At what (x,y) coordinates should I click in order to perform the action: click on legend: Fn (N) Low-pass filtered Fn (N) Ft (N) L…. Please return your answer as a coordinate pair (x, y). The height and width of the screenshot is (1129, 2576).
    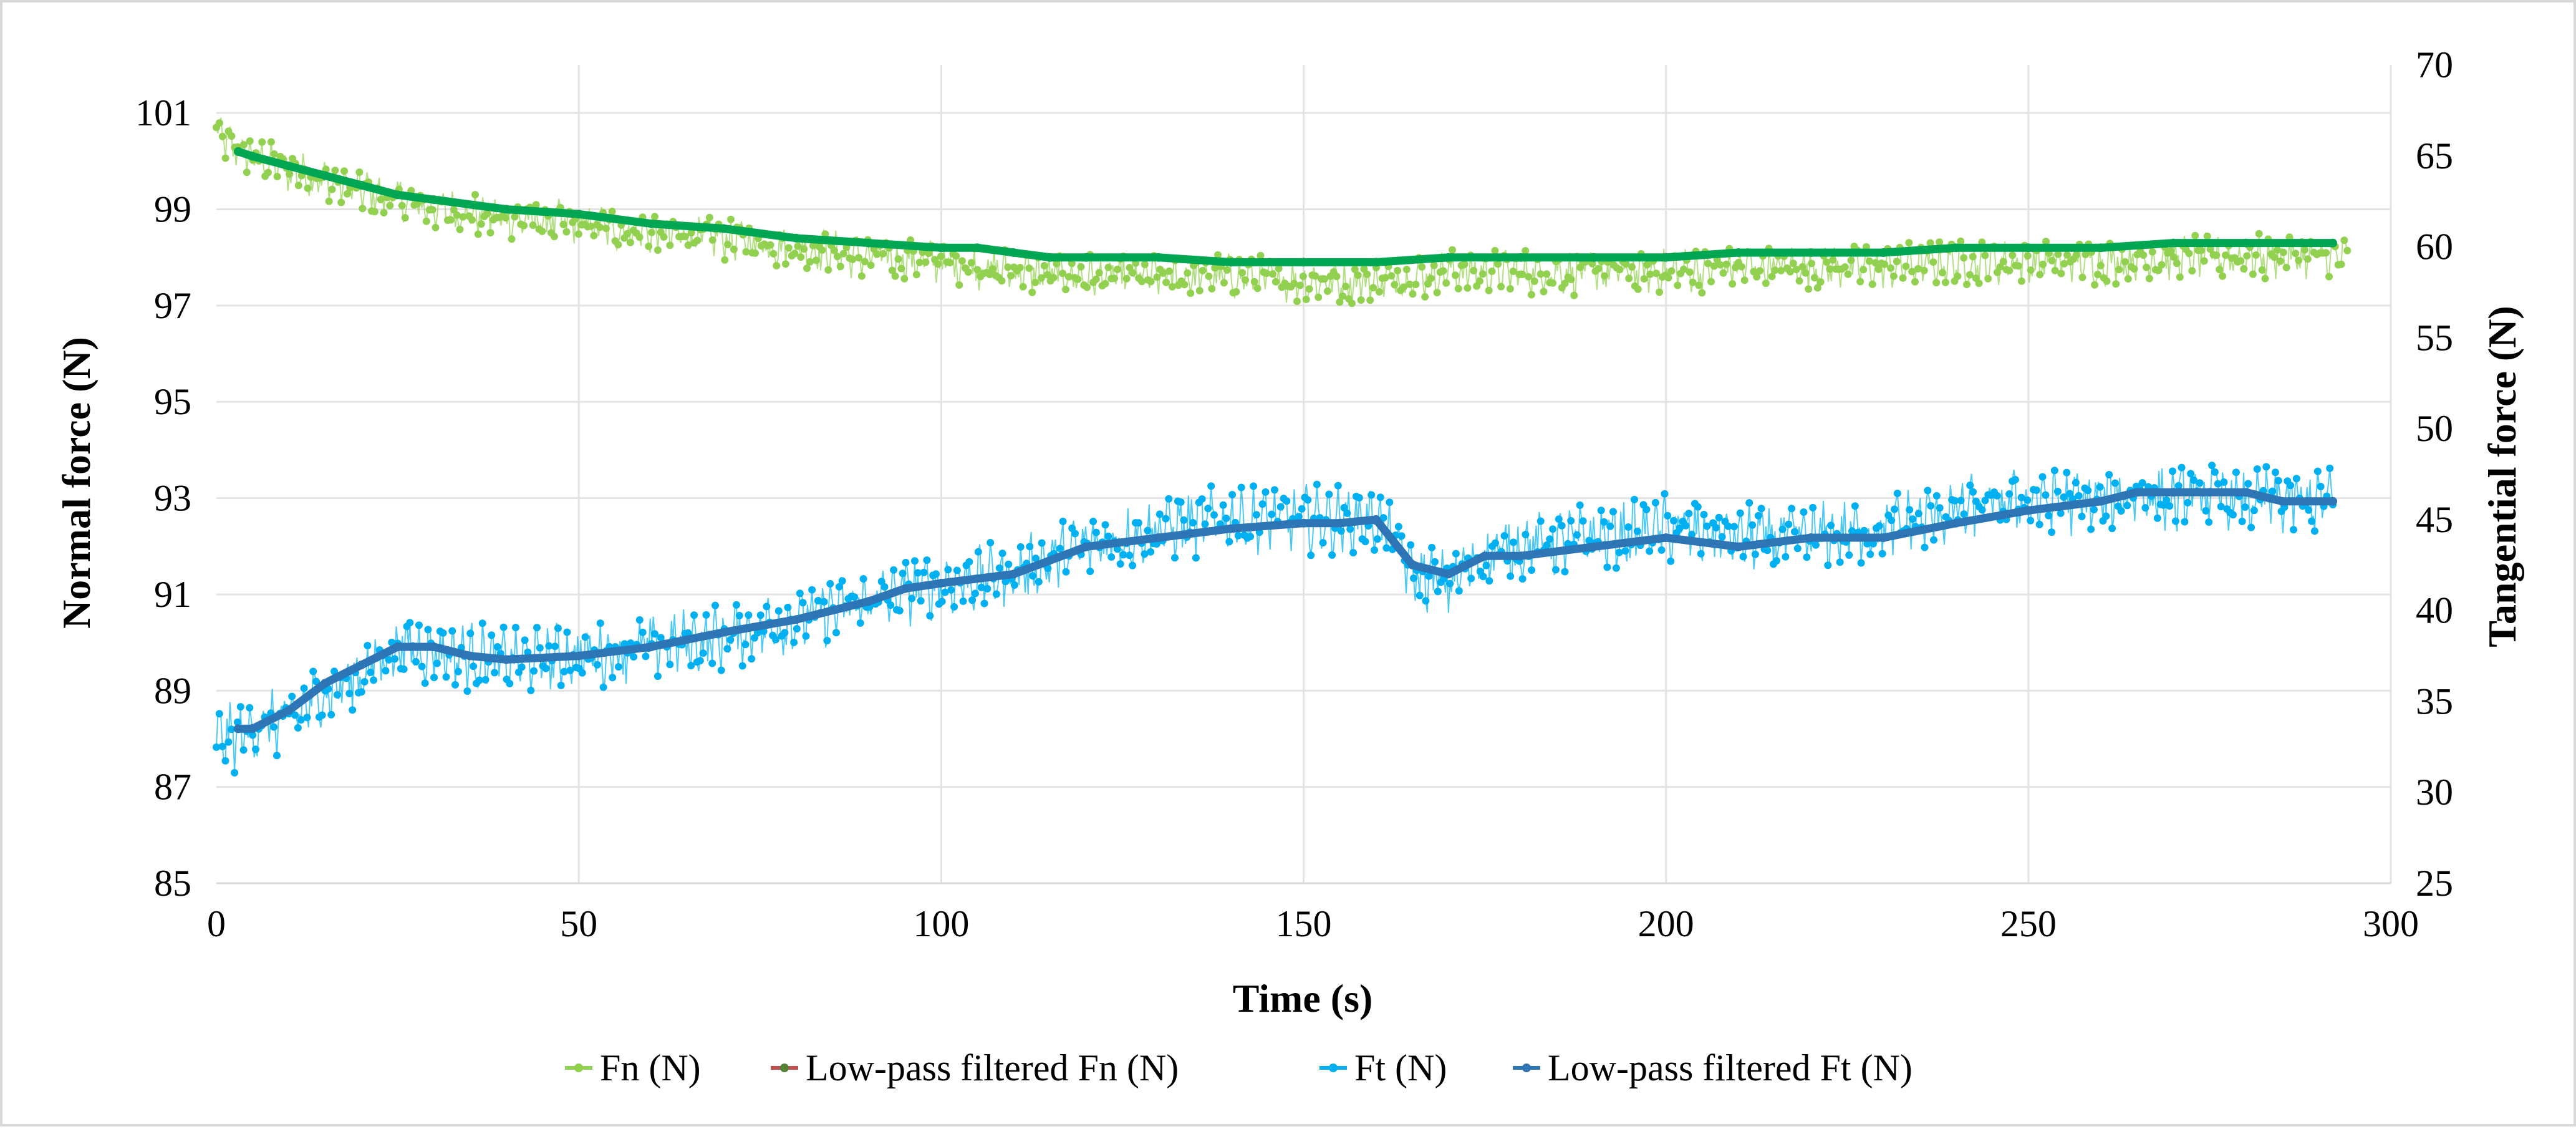
    Looking at the image, I should click on (1239, 1067).